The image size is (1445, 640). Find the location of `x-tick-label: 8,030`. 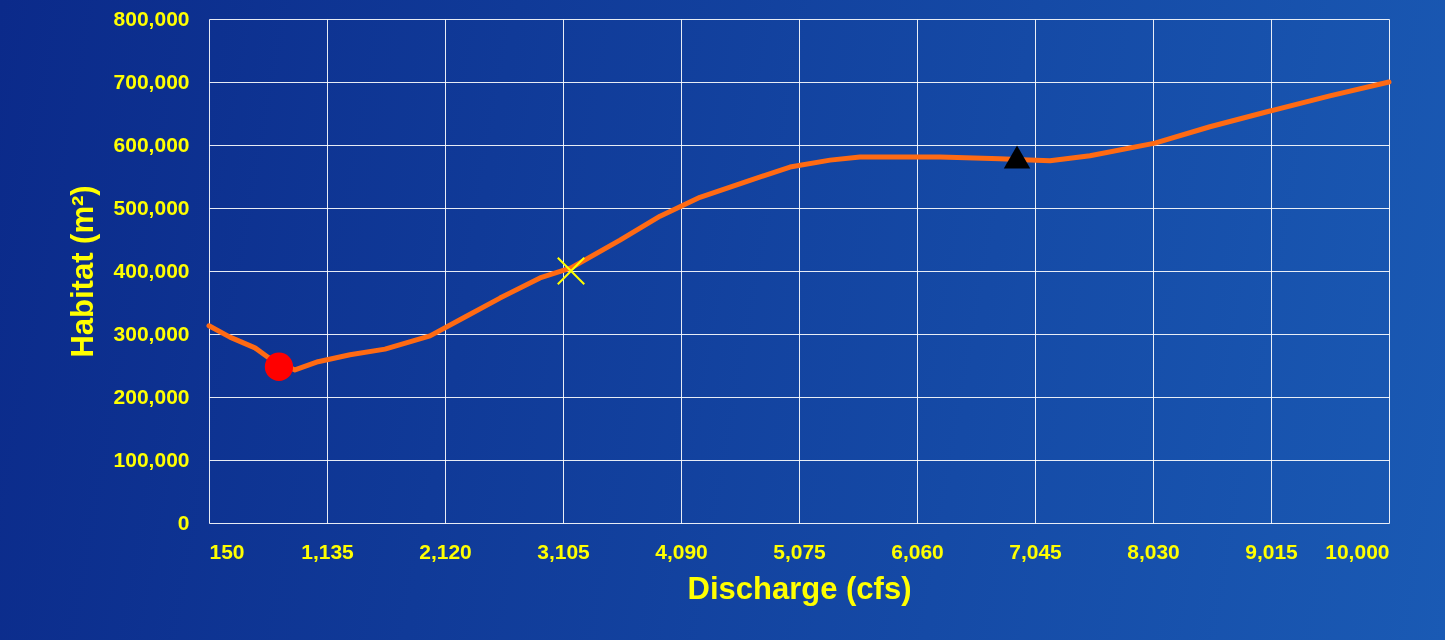

x-tick-label: 8,030 is located at coordinates (1153, 551).